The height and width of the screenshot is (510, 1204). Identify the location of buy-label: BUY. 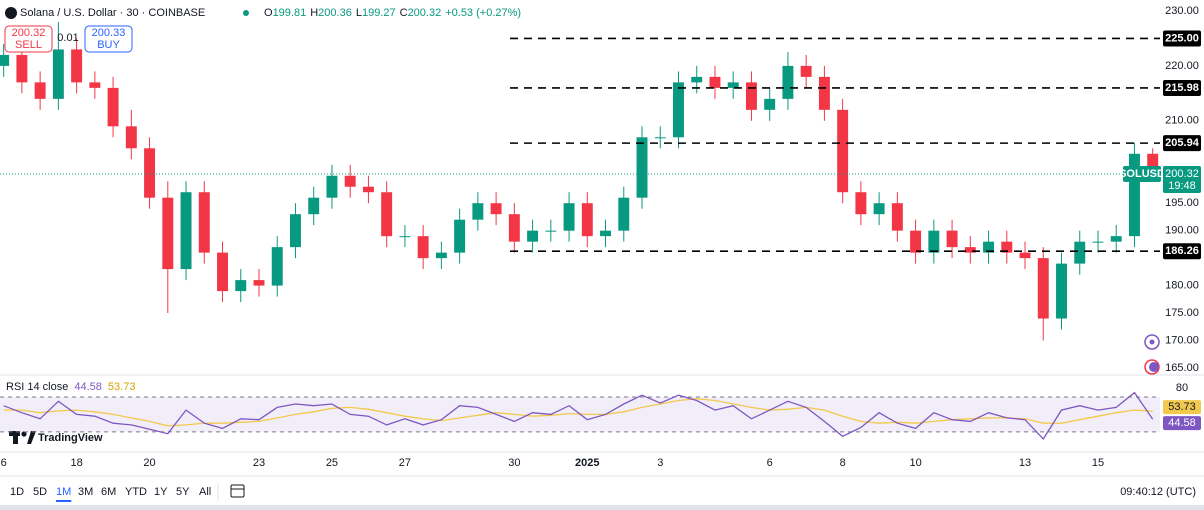
(108, 45).